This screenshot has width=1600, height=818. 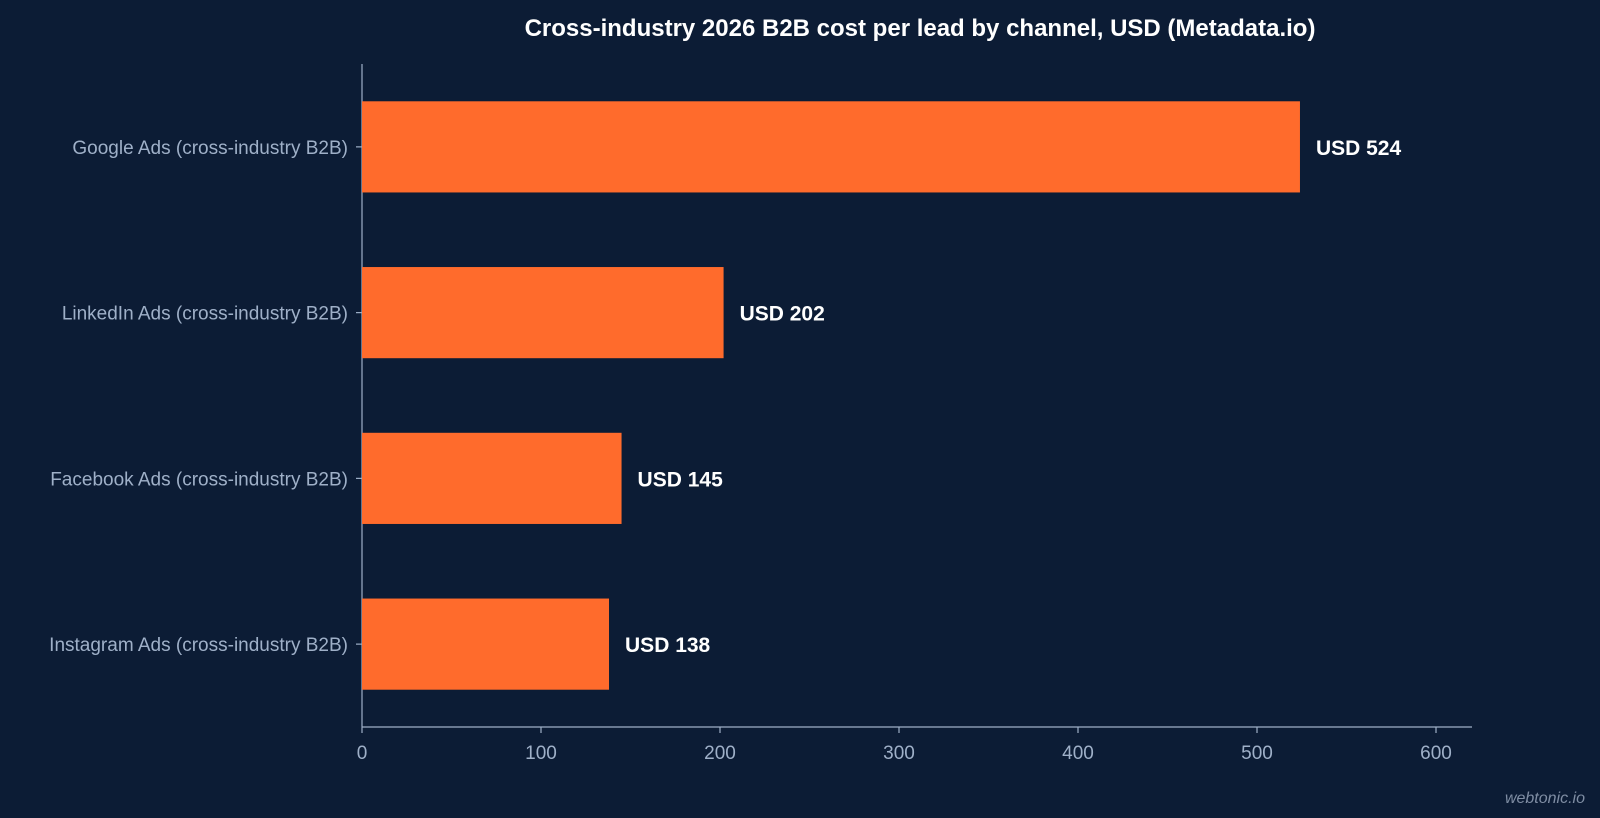 I want to click on value-label-2: USD 145, so click(x=681, y=479).